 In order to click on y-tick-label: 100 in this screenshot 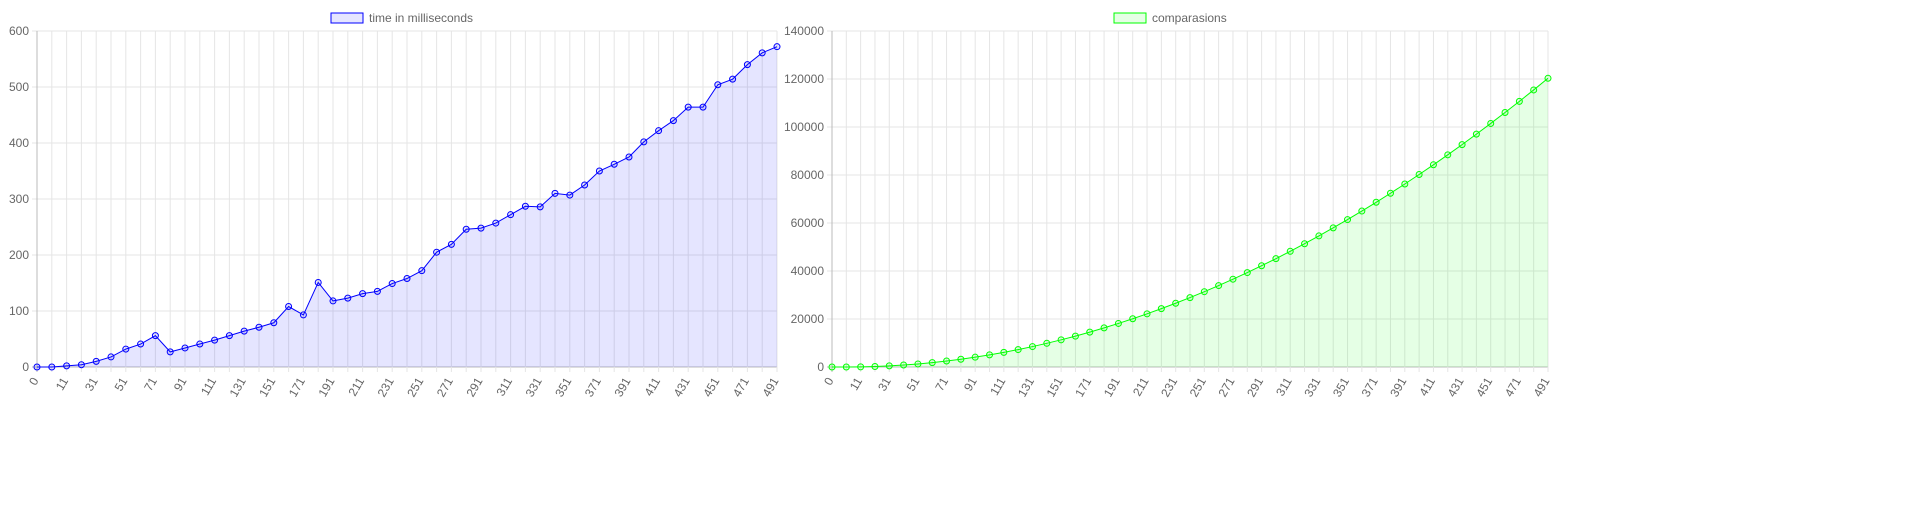, I will do `click(19, 311)`.